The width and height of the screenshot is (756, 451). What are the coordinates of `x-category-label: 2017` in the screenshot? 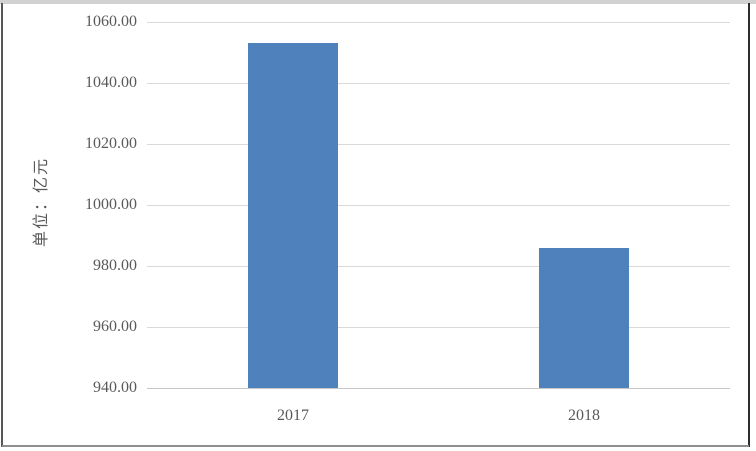 It's located at (293, 415).